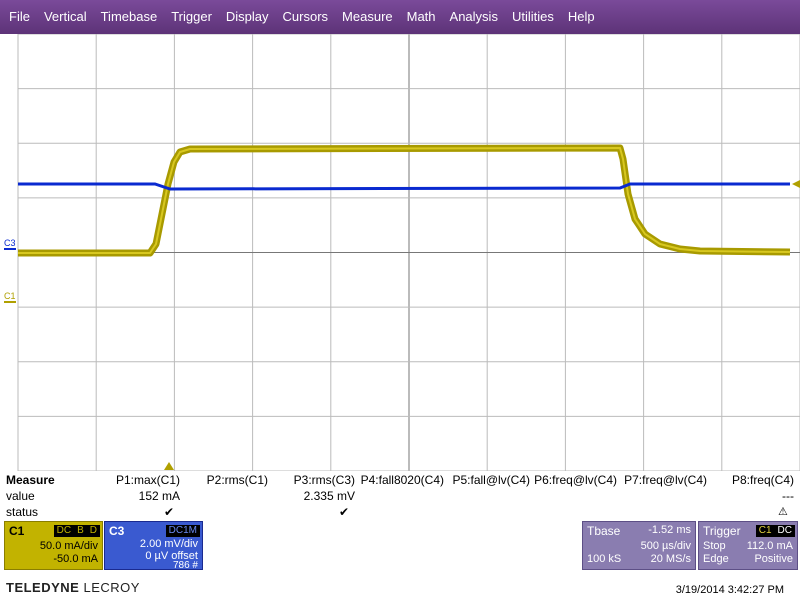 This screenshot has width=800, height=600. What do you see at coordinates (722, 531) in the screenshot?
I see `trigger-label: Trigger` at bounding box center [722, 531].